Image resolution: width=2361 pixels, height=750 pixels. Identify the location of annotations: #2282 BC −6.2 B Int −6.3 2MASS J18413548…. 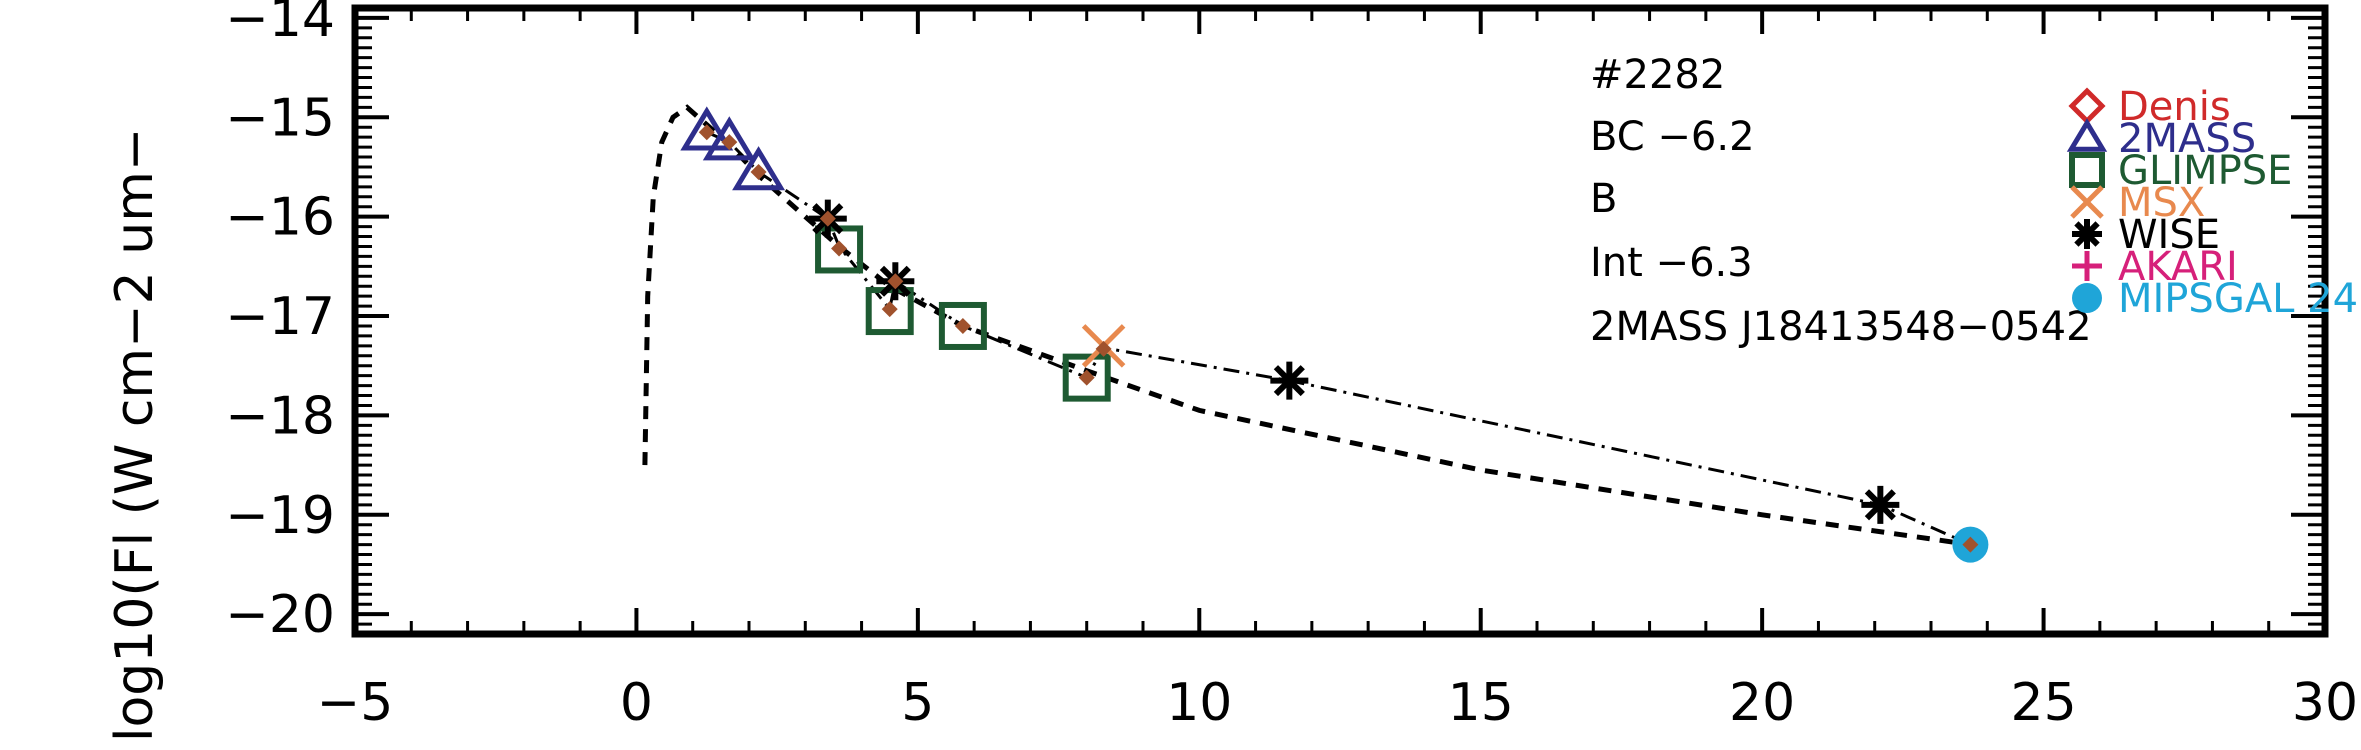
(1841, 201).